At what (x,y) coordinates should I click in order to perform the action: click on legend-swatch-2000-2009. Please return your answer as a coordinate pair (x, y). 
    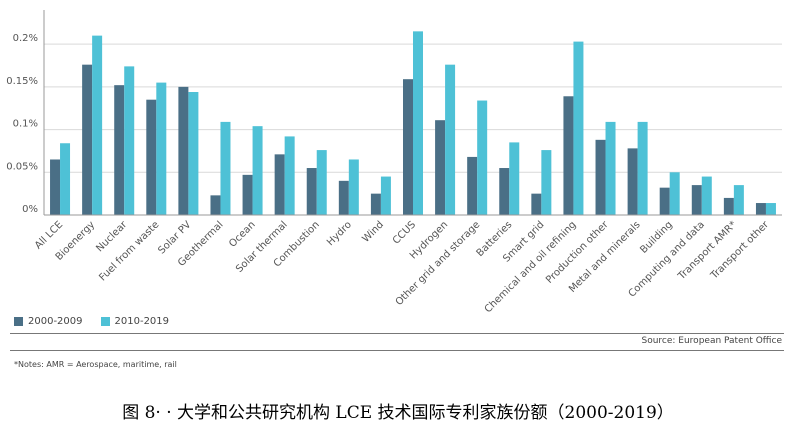
    Looking at the image, I should click on (18, 321).